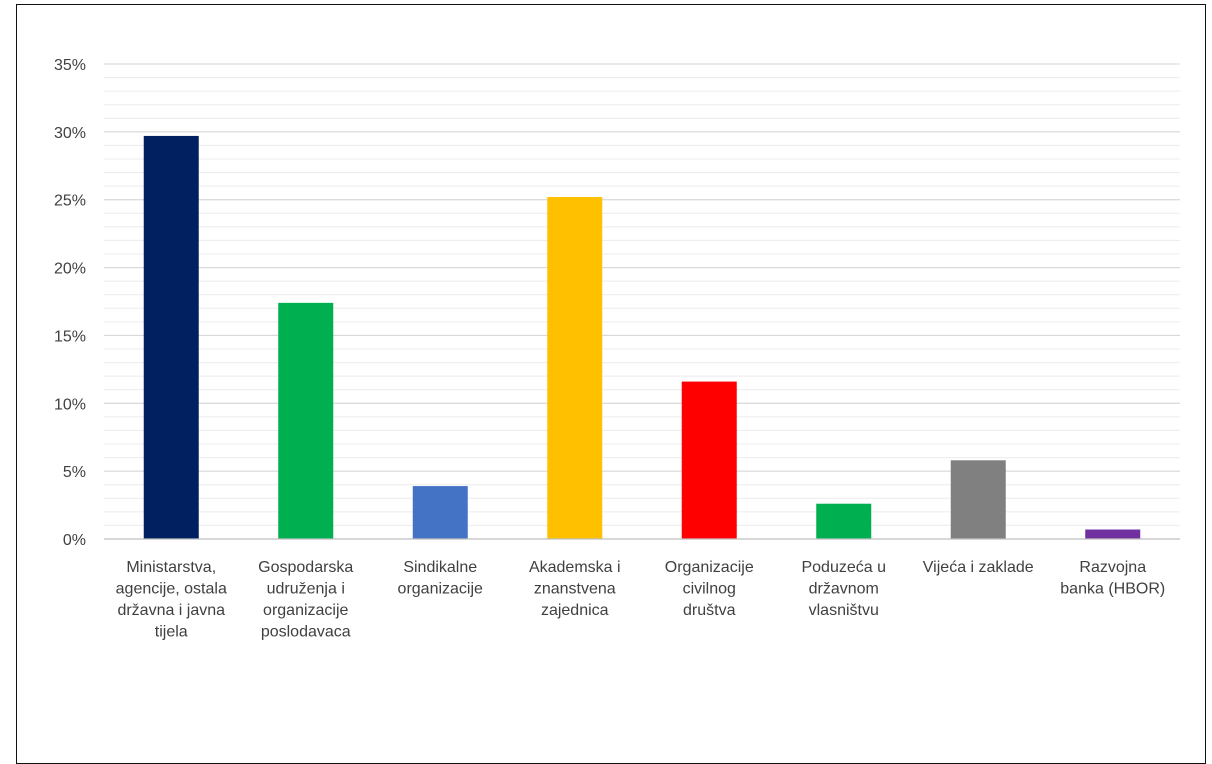 The width and height of the screenshot is (1212, 764). What do you see at coordinates (70, 65) in the screenshot?
I see `y-tick-label: 35%` at bounding box center [70, 65].